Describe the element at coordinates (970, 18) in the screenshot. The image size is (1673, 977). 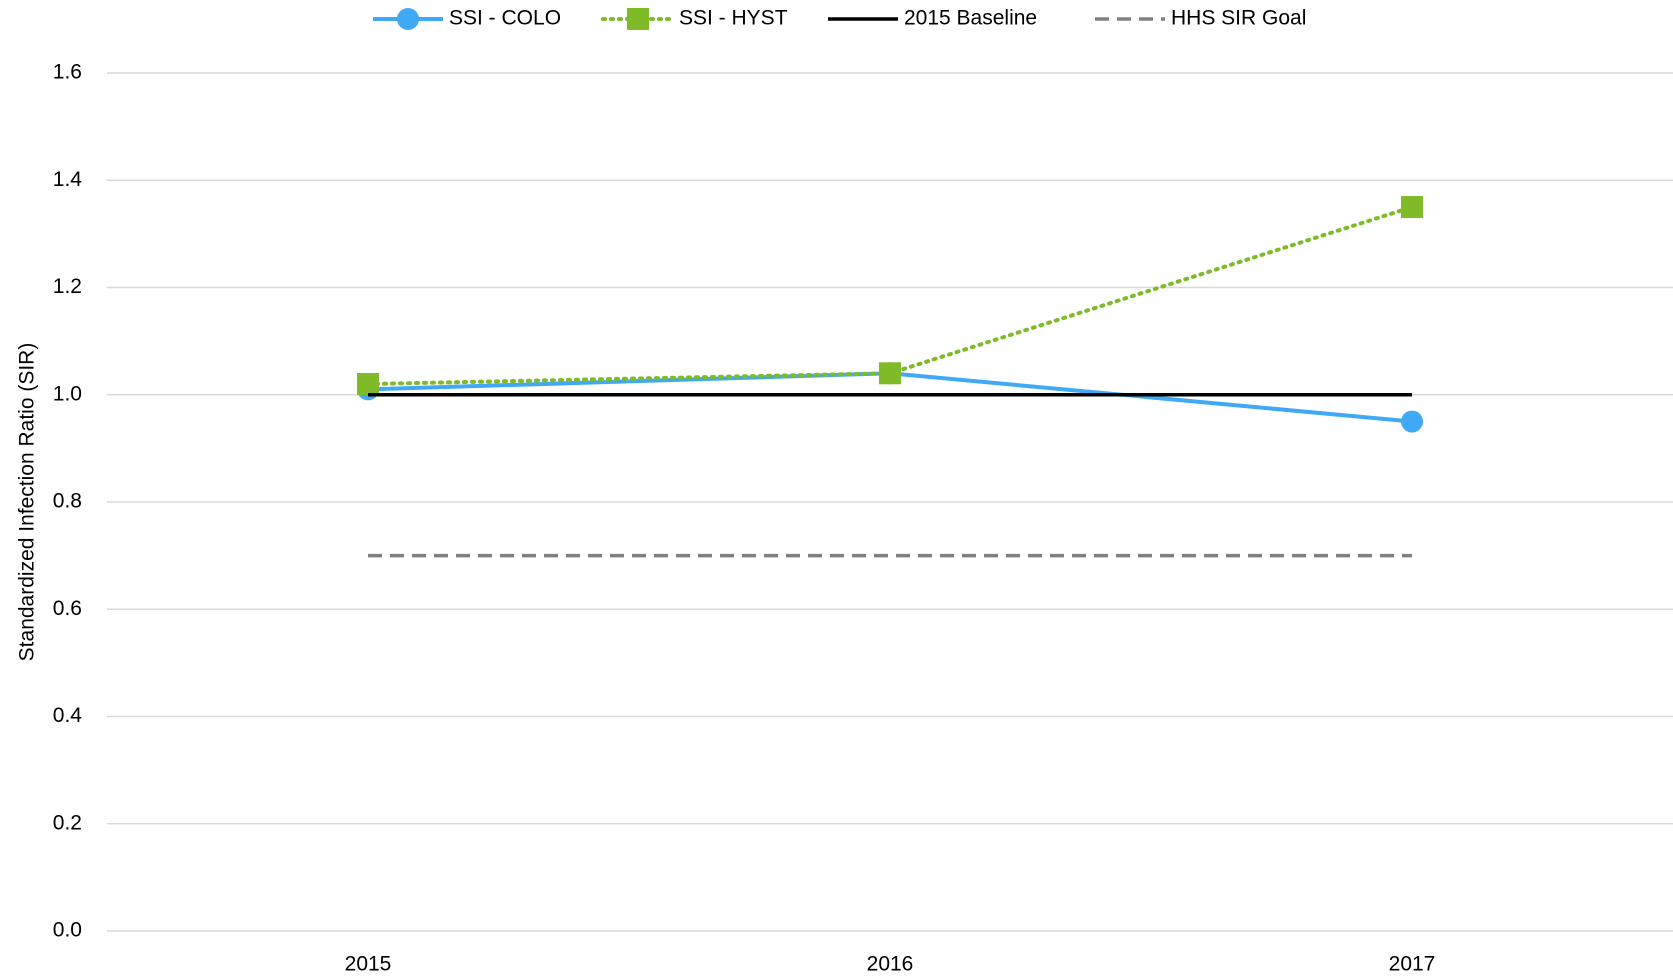
I see `legend-label: 2015 Baseline` at that location.